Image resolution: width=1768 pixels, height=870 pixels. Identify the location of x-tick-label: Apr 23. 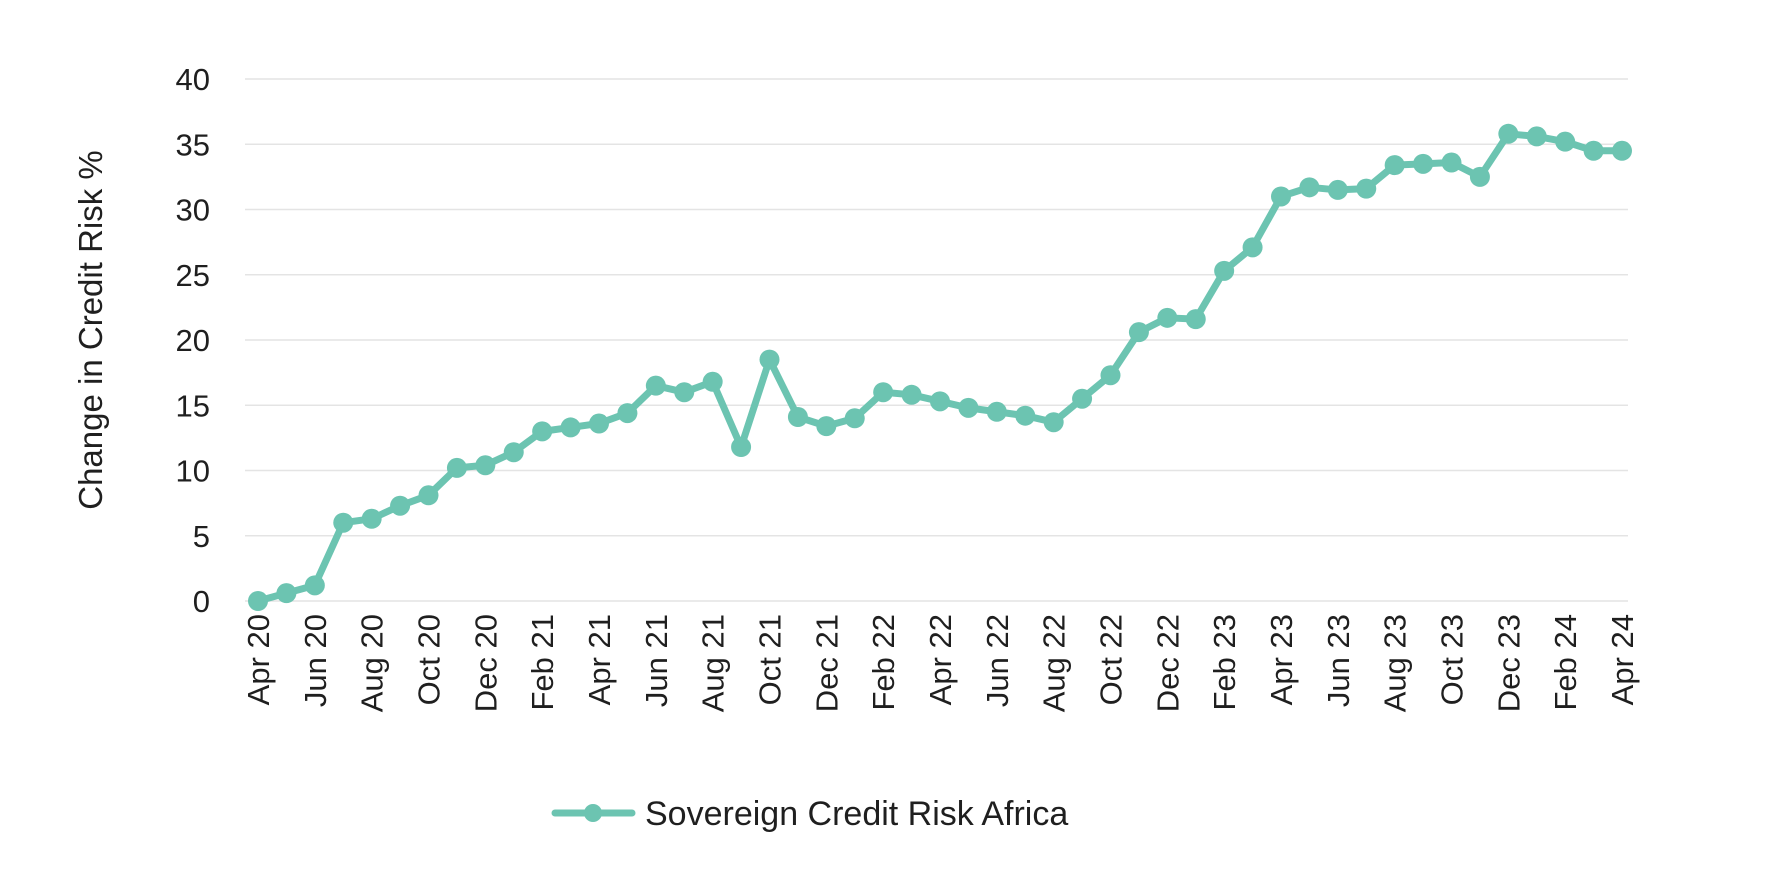
(1281, 659).